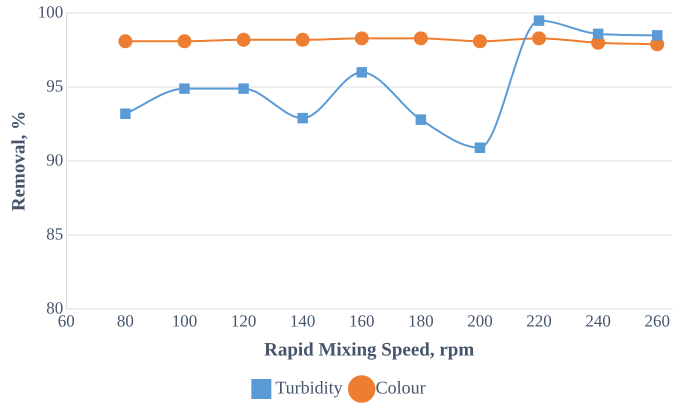 The height and width of the screenshot is (408, 680). Describe the element at coordinates (55, 160) in the screenshot. I see `y-tick-label: 90` at that location.